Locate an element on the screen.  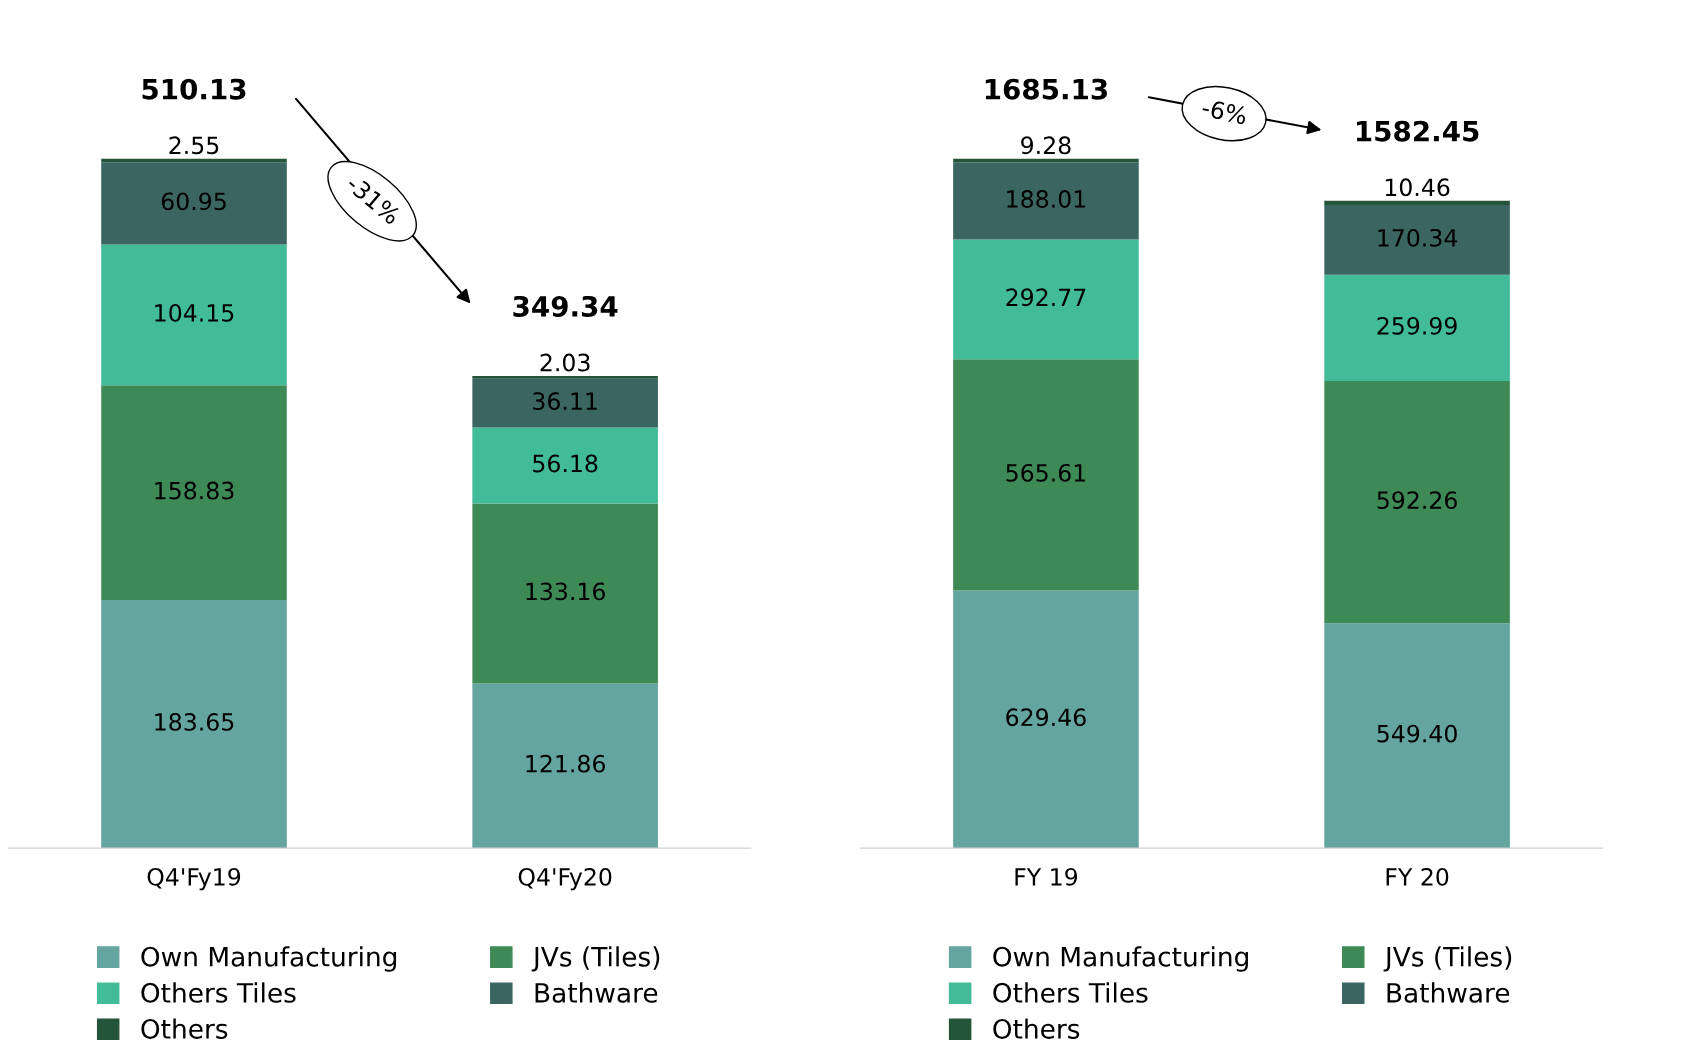
total-label: 510.13 is located at coordinates (194, 89).